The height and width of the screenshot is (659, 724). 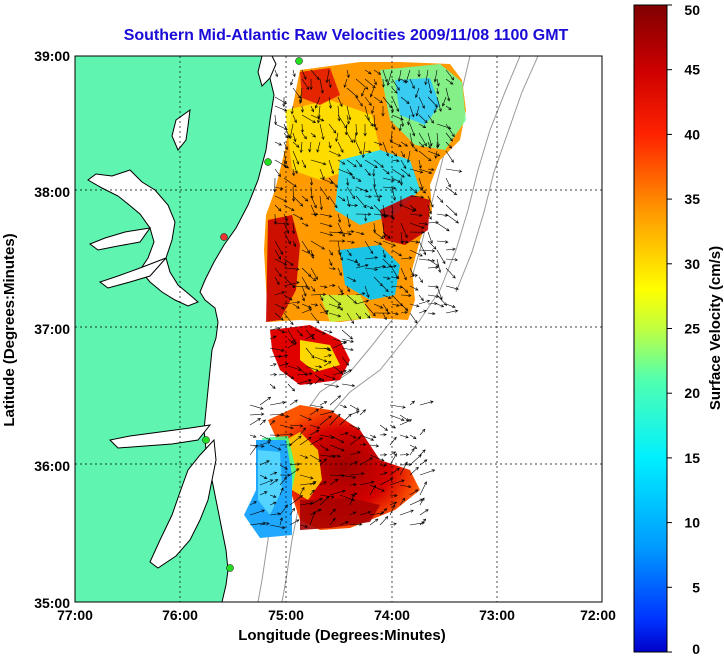 I want to click on colorbar-tick-label: 25, so click(x=692, y=329).